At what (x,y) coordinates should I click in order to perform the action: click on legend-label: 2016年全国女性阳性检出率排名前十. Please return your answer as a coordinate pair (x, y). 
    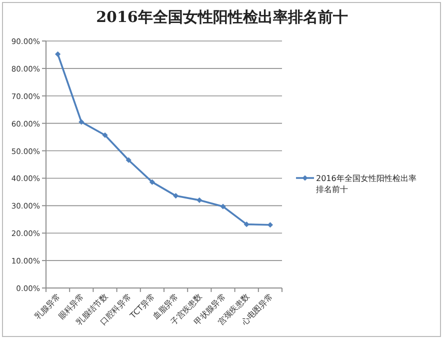
    Looking at the image, I should click on (366, 184).